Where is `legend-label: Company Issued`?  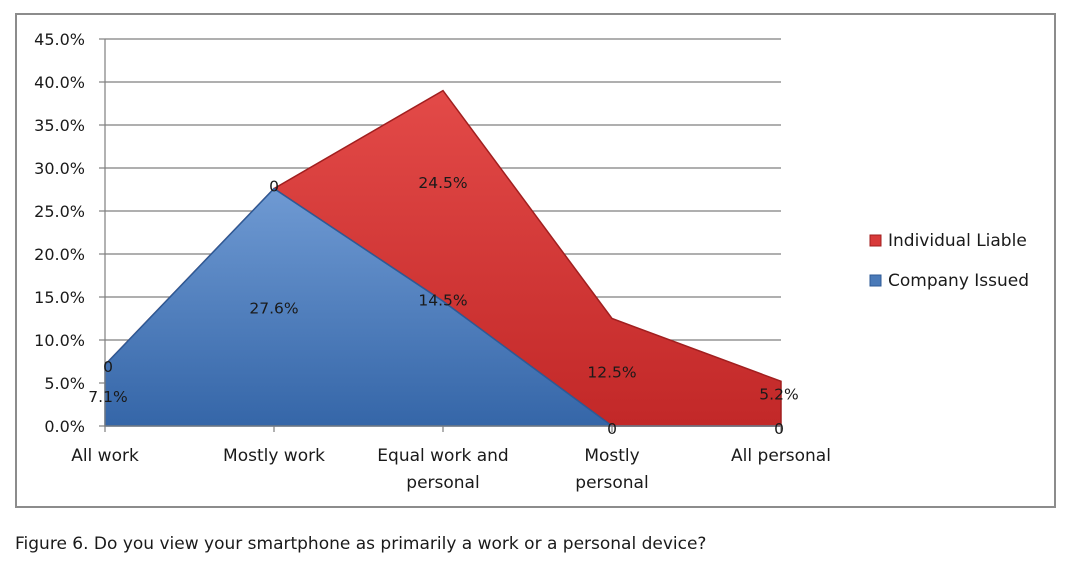 legend-label: Company Issued is located at coordinates (958, 281).